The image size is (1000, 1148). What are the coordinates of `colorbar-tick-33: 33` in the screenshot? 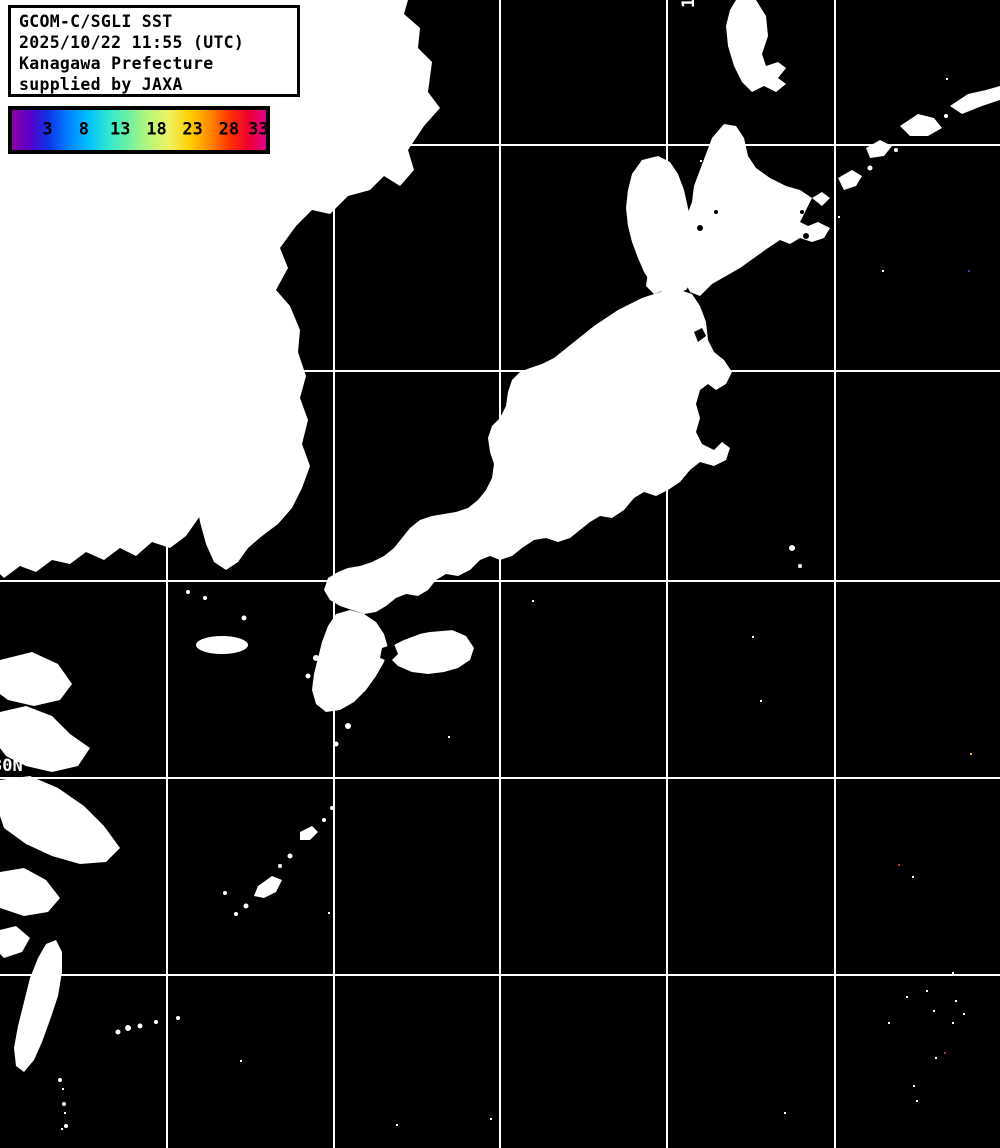 It's located at (258, 129).